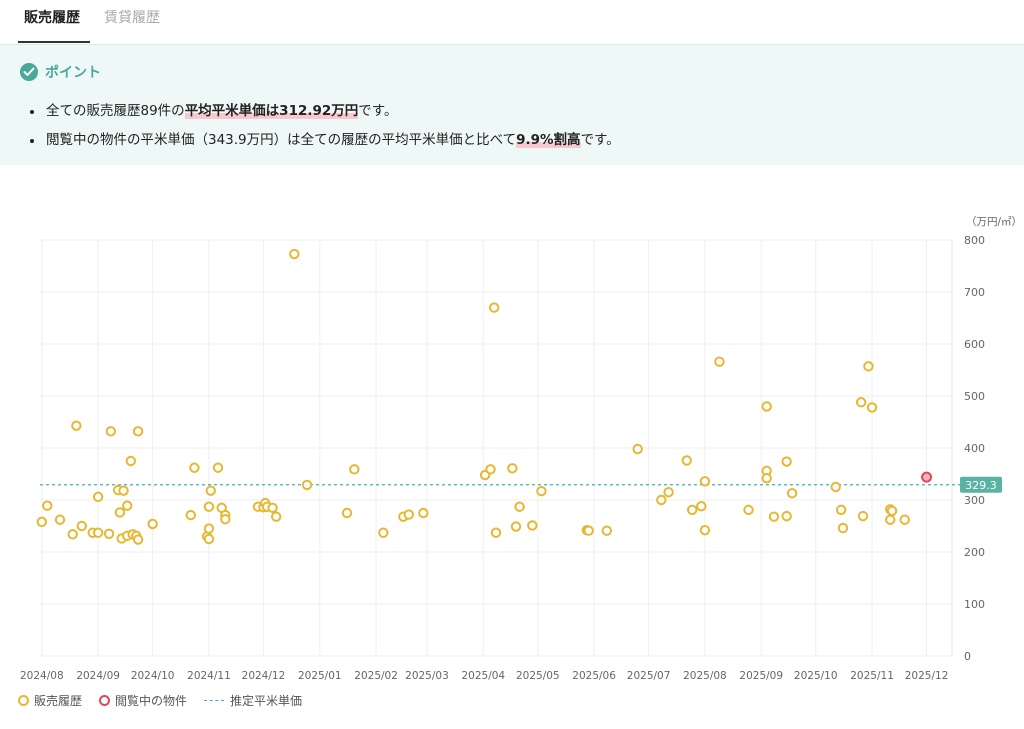 This screenshot has height=729, width=1024. I want to click on x-tick-label: 2024/12, so click(264, 676).